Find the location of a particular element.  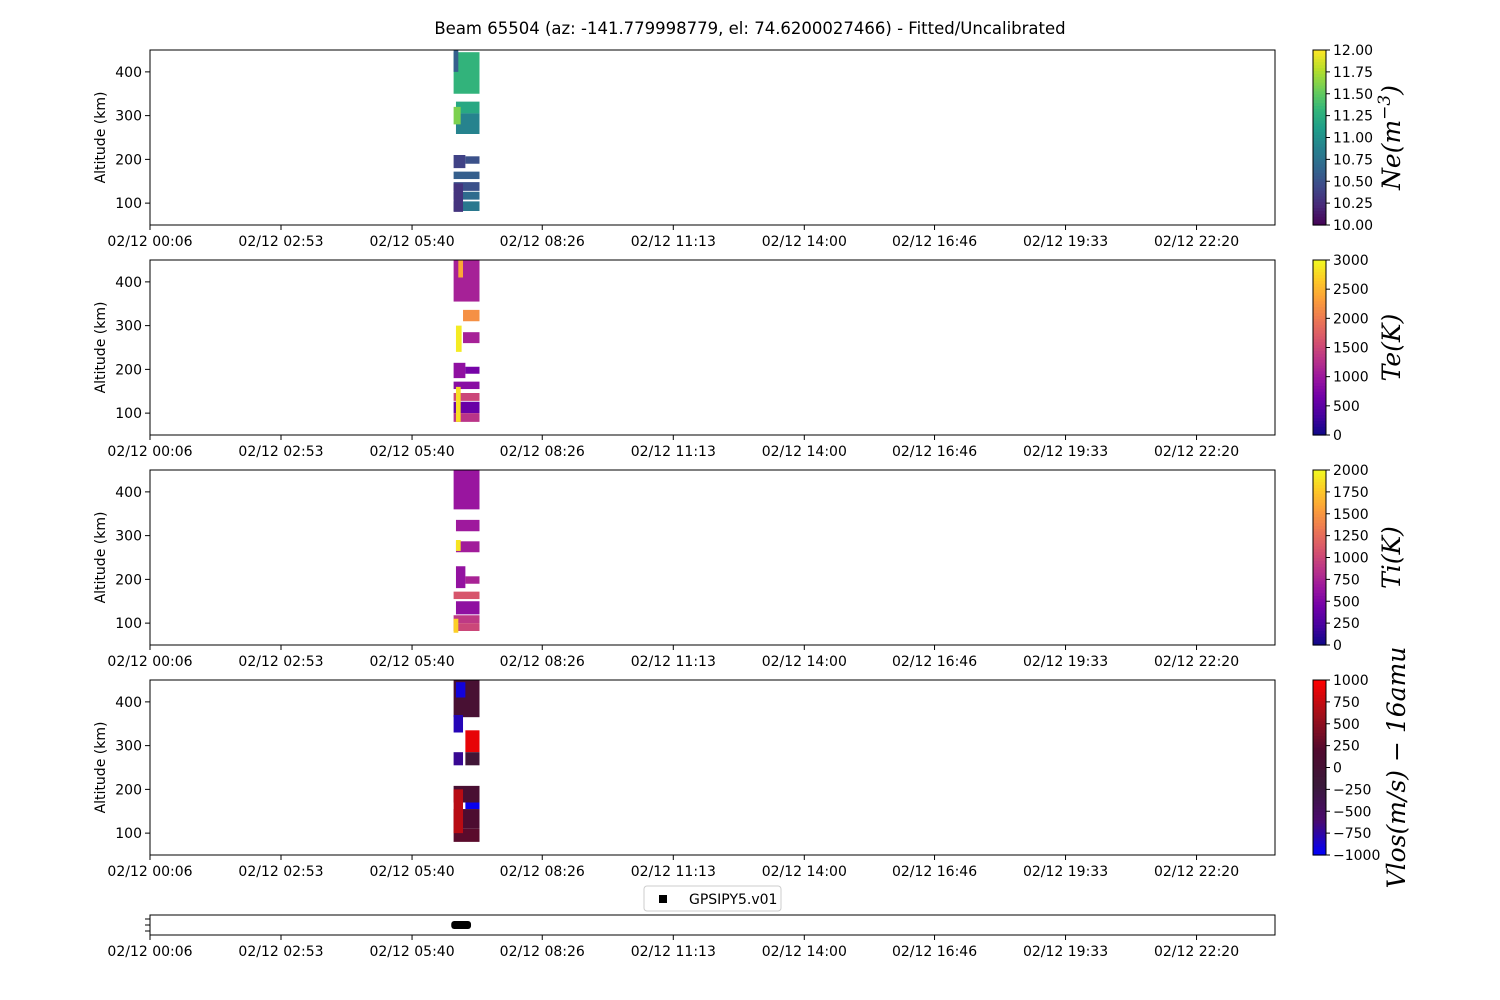

colorbar-tick-label: 1500 is located at coordinates (1351, 349).